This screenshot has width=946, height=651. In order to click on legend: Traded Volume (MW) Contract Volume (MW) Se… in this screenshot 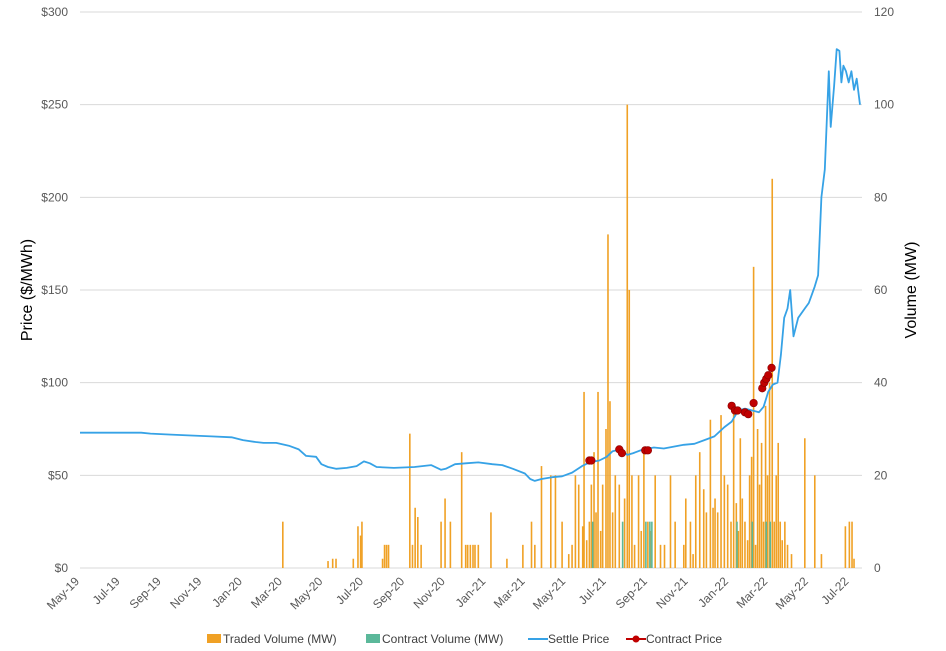, I will do `click(464, 639)`.